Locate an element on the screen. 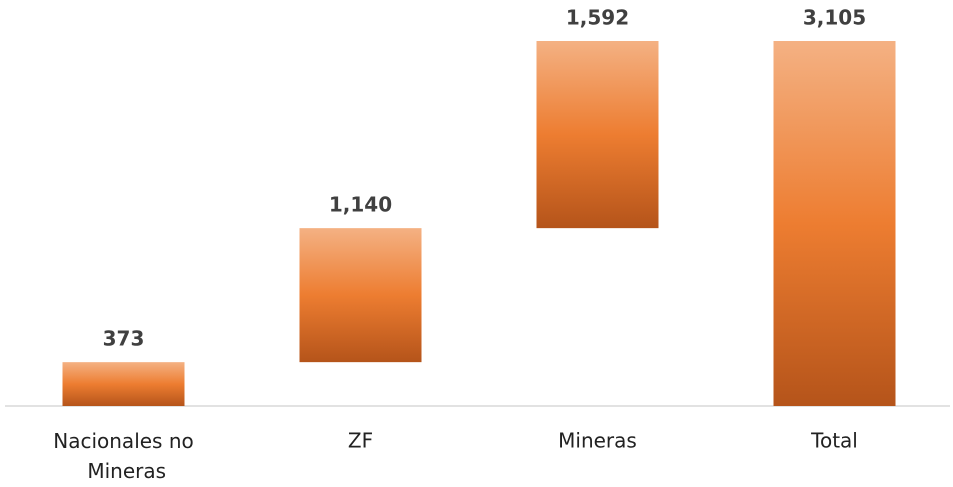 The width and height of the screenshot is (953, 487). value-label: 3,105 is located at coordinates (834, 18).